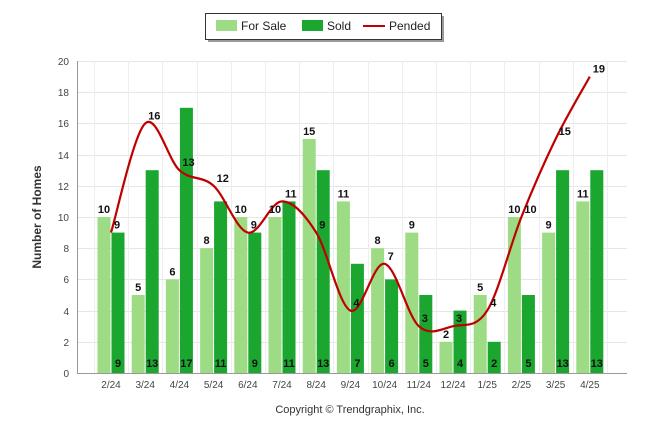  I want to click on data-label-sold: 2, so click(494, 364).